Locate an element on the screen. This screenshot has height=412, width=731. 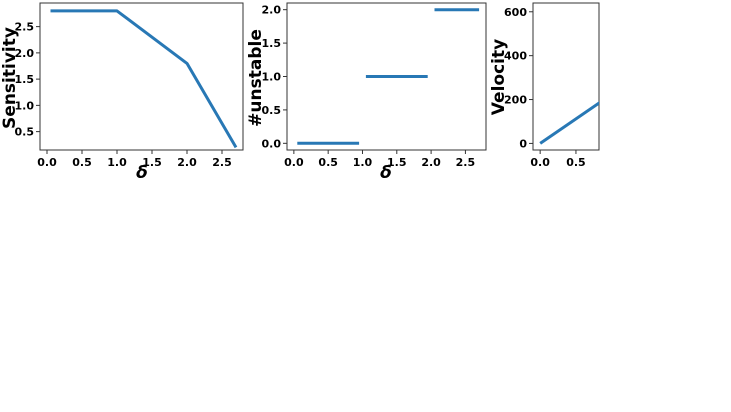
x-tick-label-unstable: 2.0 is located at coordinates (431, 162).